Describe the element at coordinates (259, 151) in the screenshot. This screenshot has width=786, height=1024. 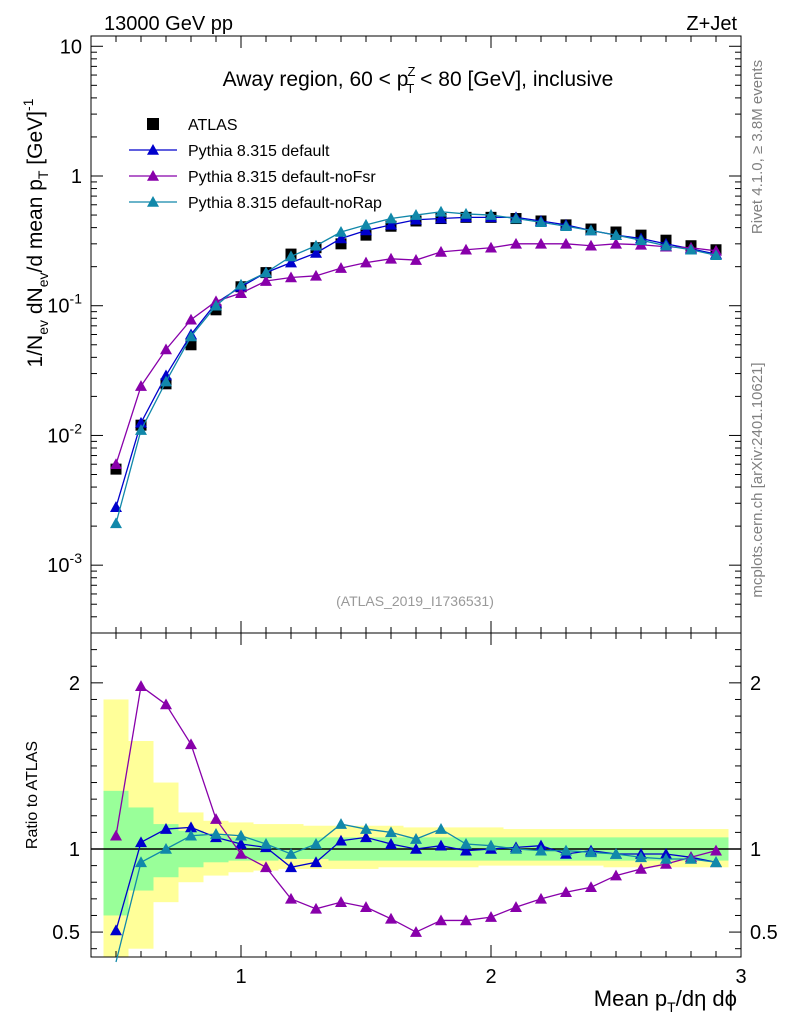
I see `legend-label: Pythia 8.315 default` at that location.